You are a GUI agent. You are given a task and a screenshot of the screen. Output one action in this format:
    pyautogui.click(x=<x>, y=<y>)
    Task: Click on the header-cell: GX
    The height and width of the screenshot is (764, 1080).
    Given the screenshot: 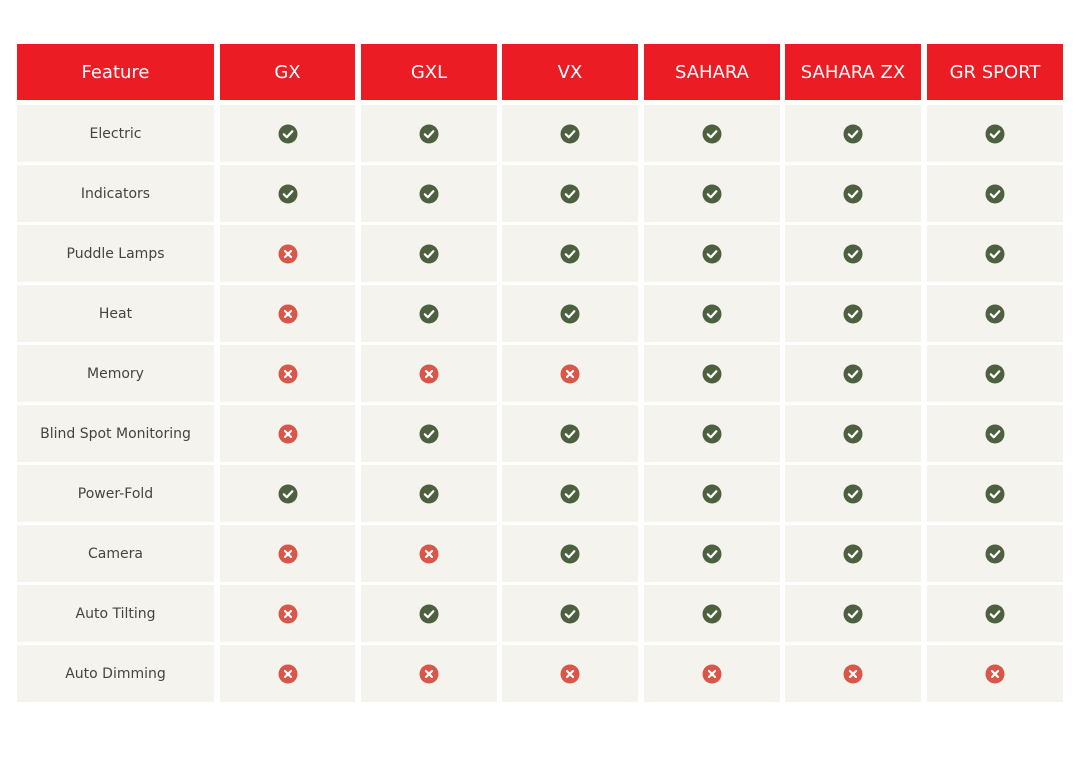 What is the action you would take?
    pyautogui.click(x=287, y=72)
    